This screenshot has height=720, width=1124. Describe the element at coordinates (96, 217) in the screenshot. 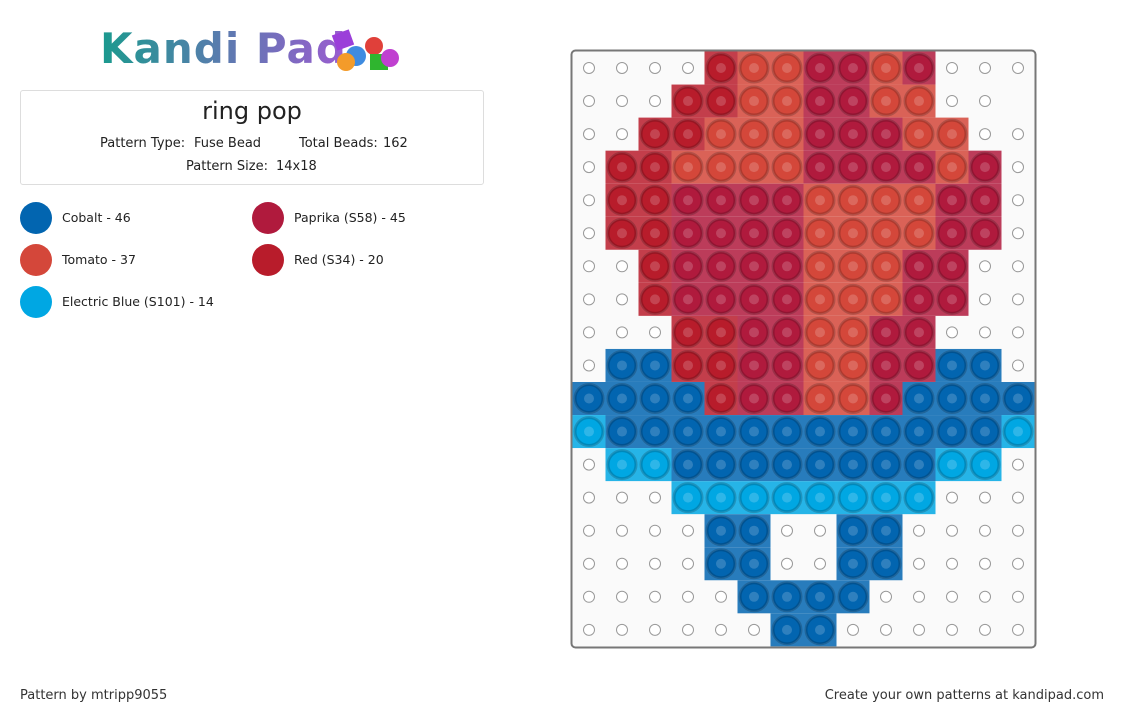

I see `legend-label: Cobalt - 46` at that location.